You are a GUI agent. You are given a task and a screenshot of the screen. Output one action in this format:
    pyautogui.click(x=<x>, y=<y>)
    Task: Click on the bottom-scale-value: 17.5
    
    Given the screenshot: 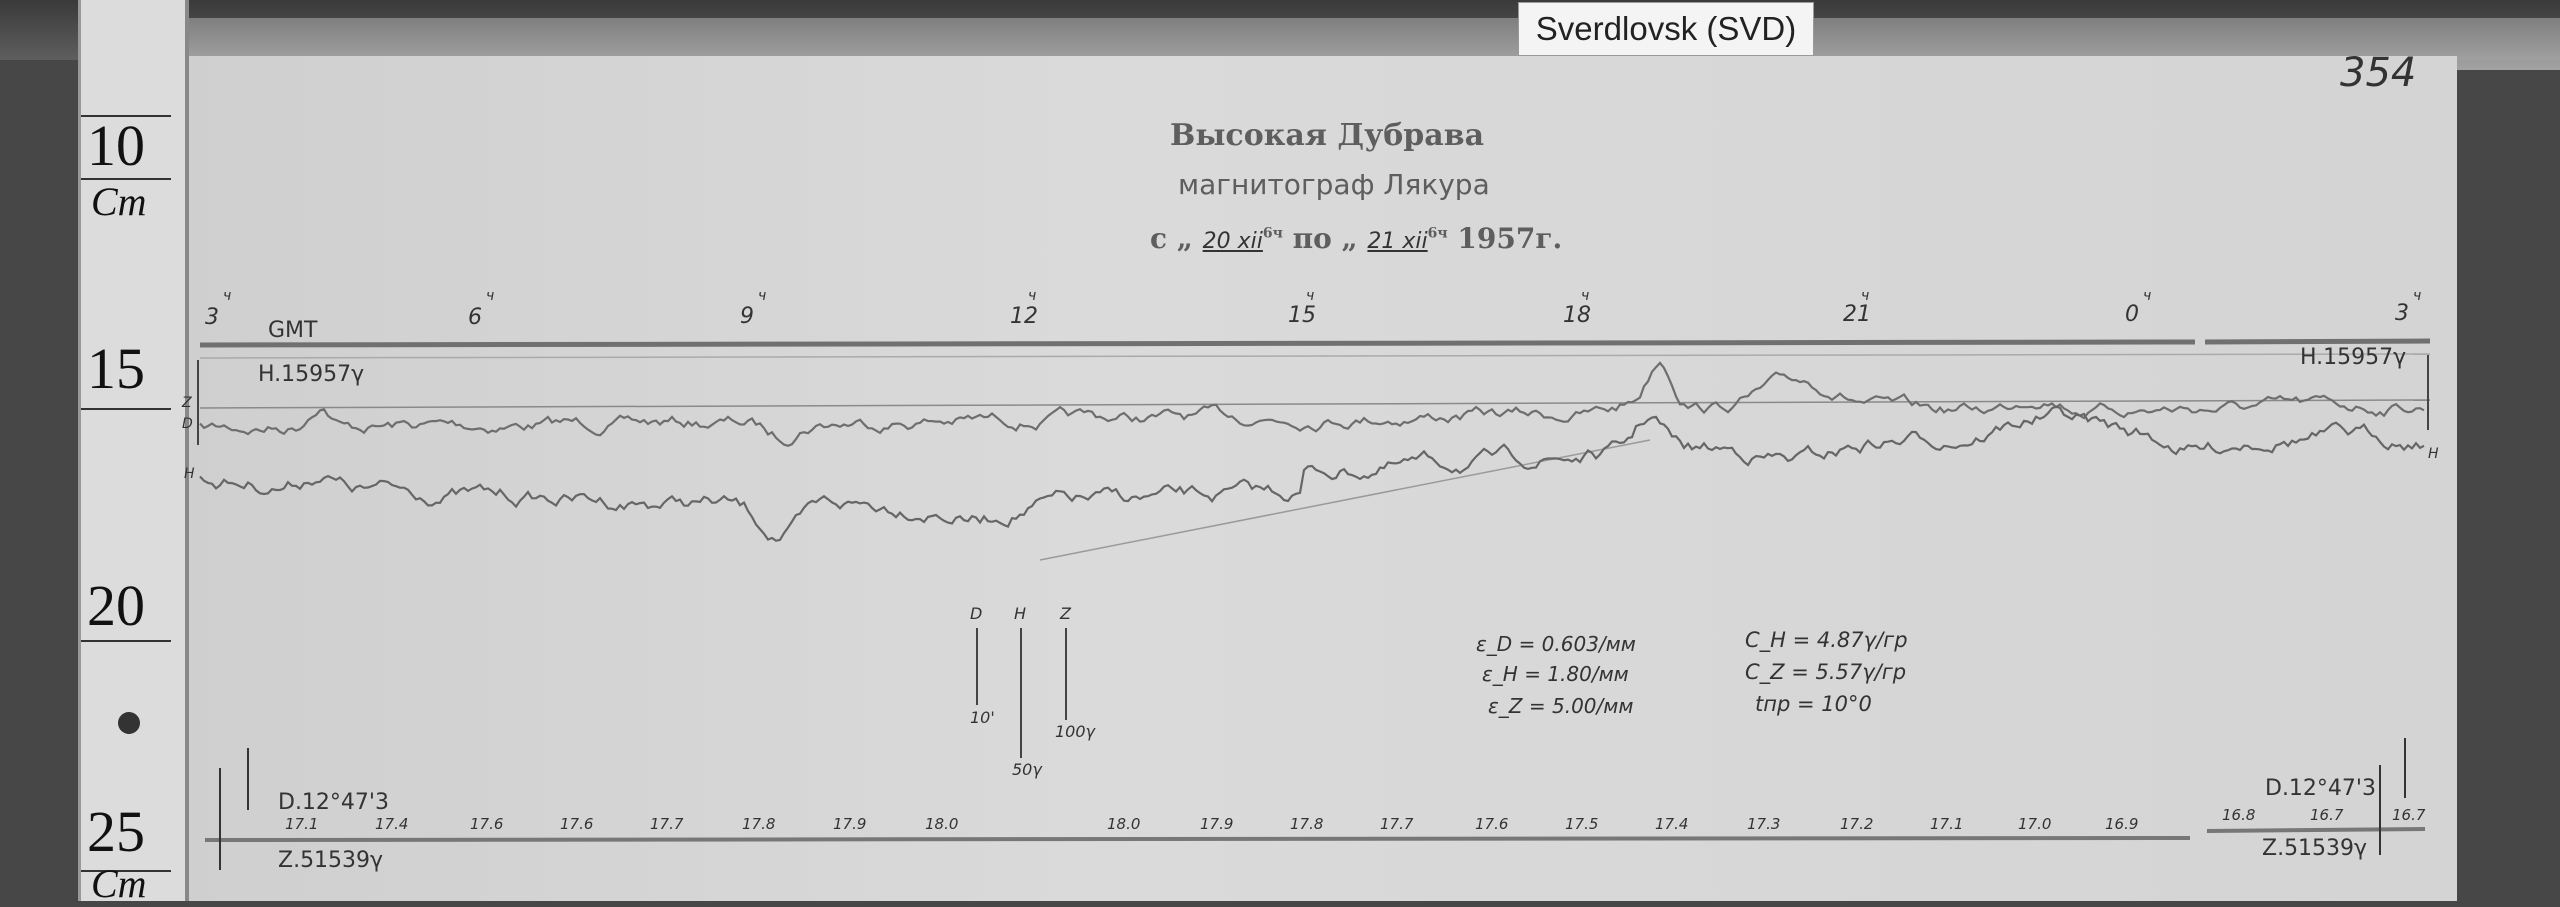 What is the action you would take?
    pyautogui.click(x=1582, y=824)
    